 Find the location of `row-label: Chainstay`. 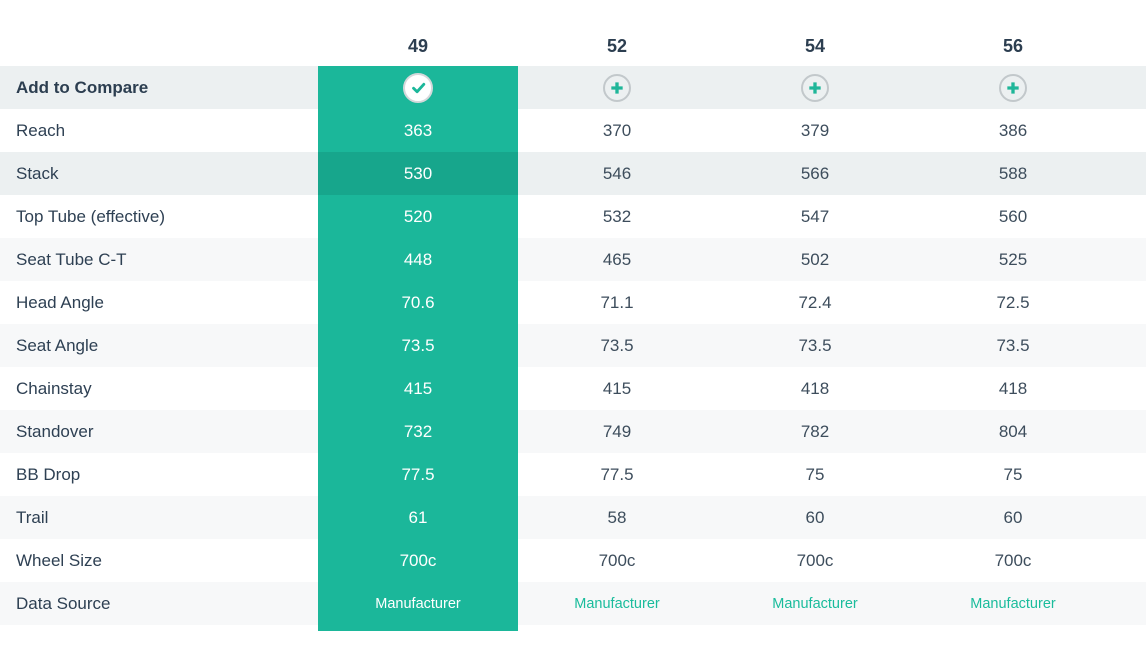

row-label: Chainstay is located at coordinates (54, 388).